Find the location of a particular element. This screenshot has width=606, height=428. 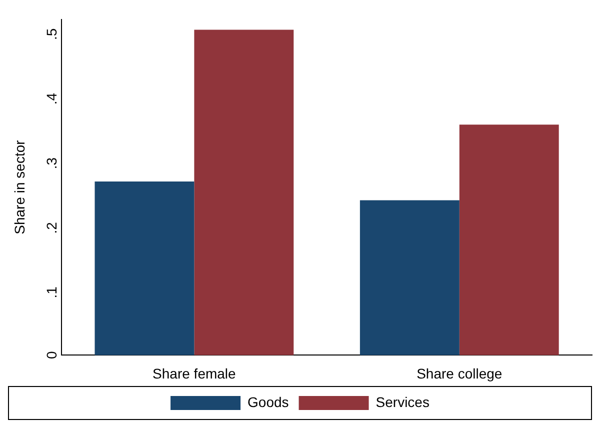

legend-label: Services is located at coordinates (403, 402).